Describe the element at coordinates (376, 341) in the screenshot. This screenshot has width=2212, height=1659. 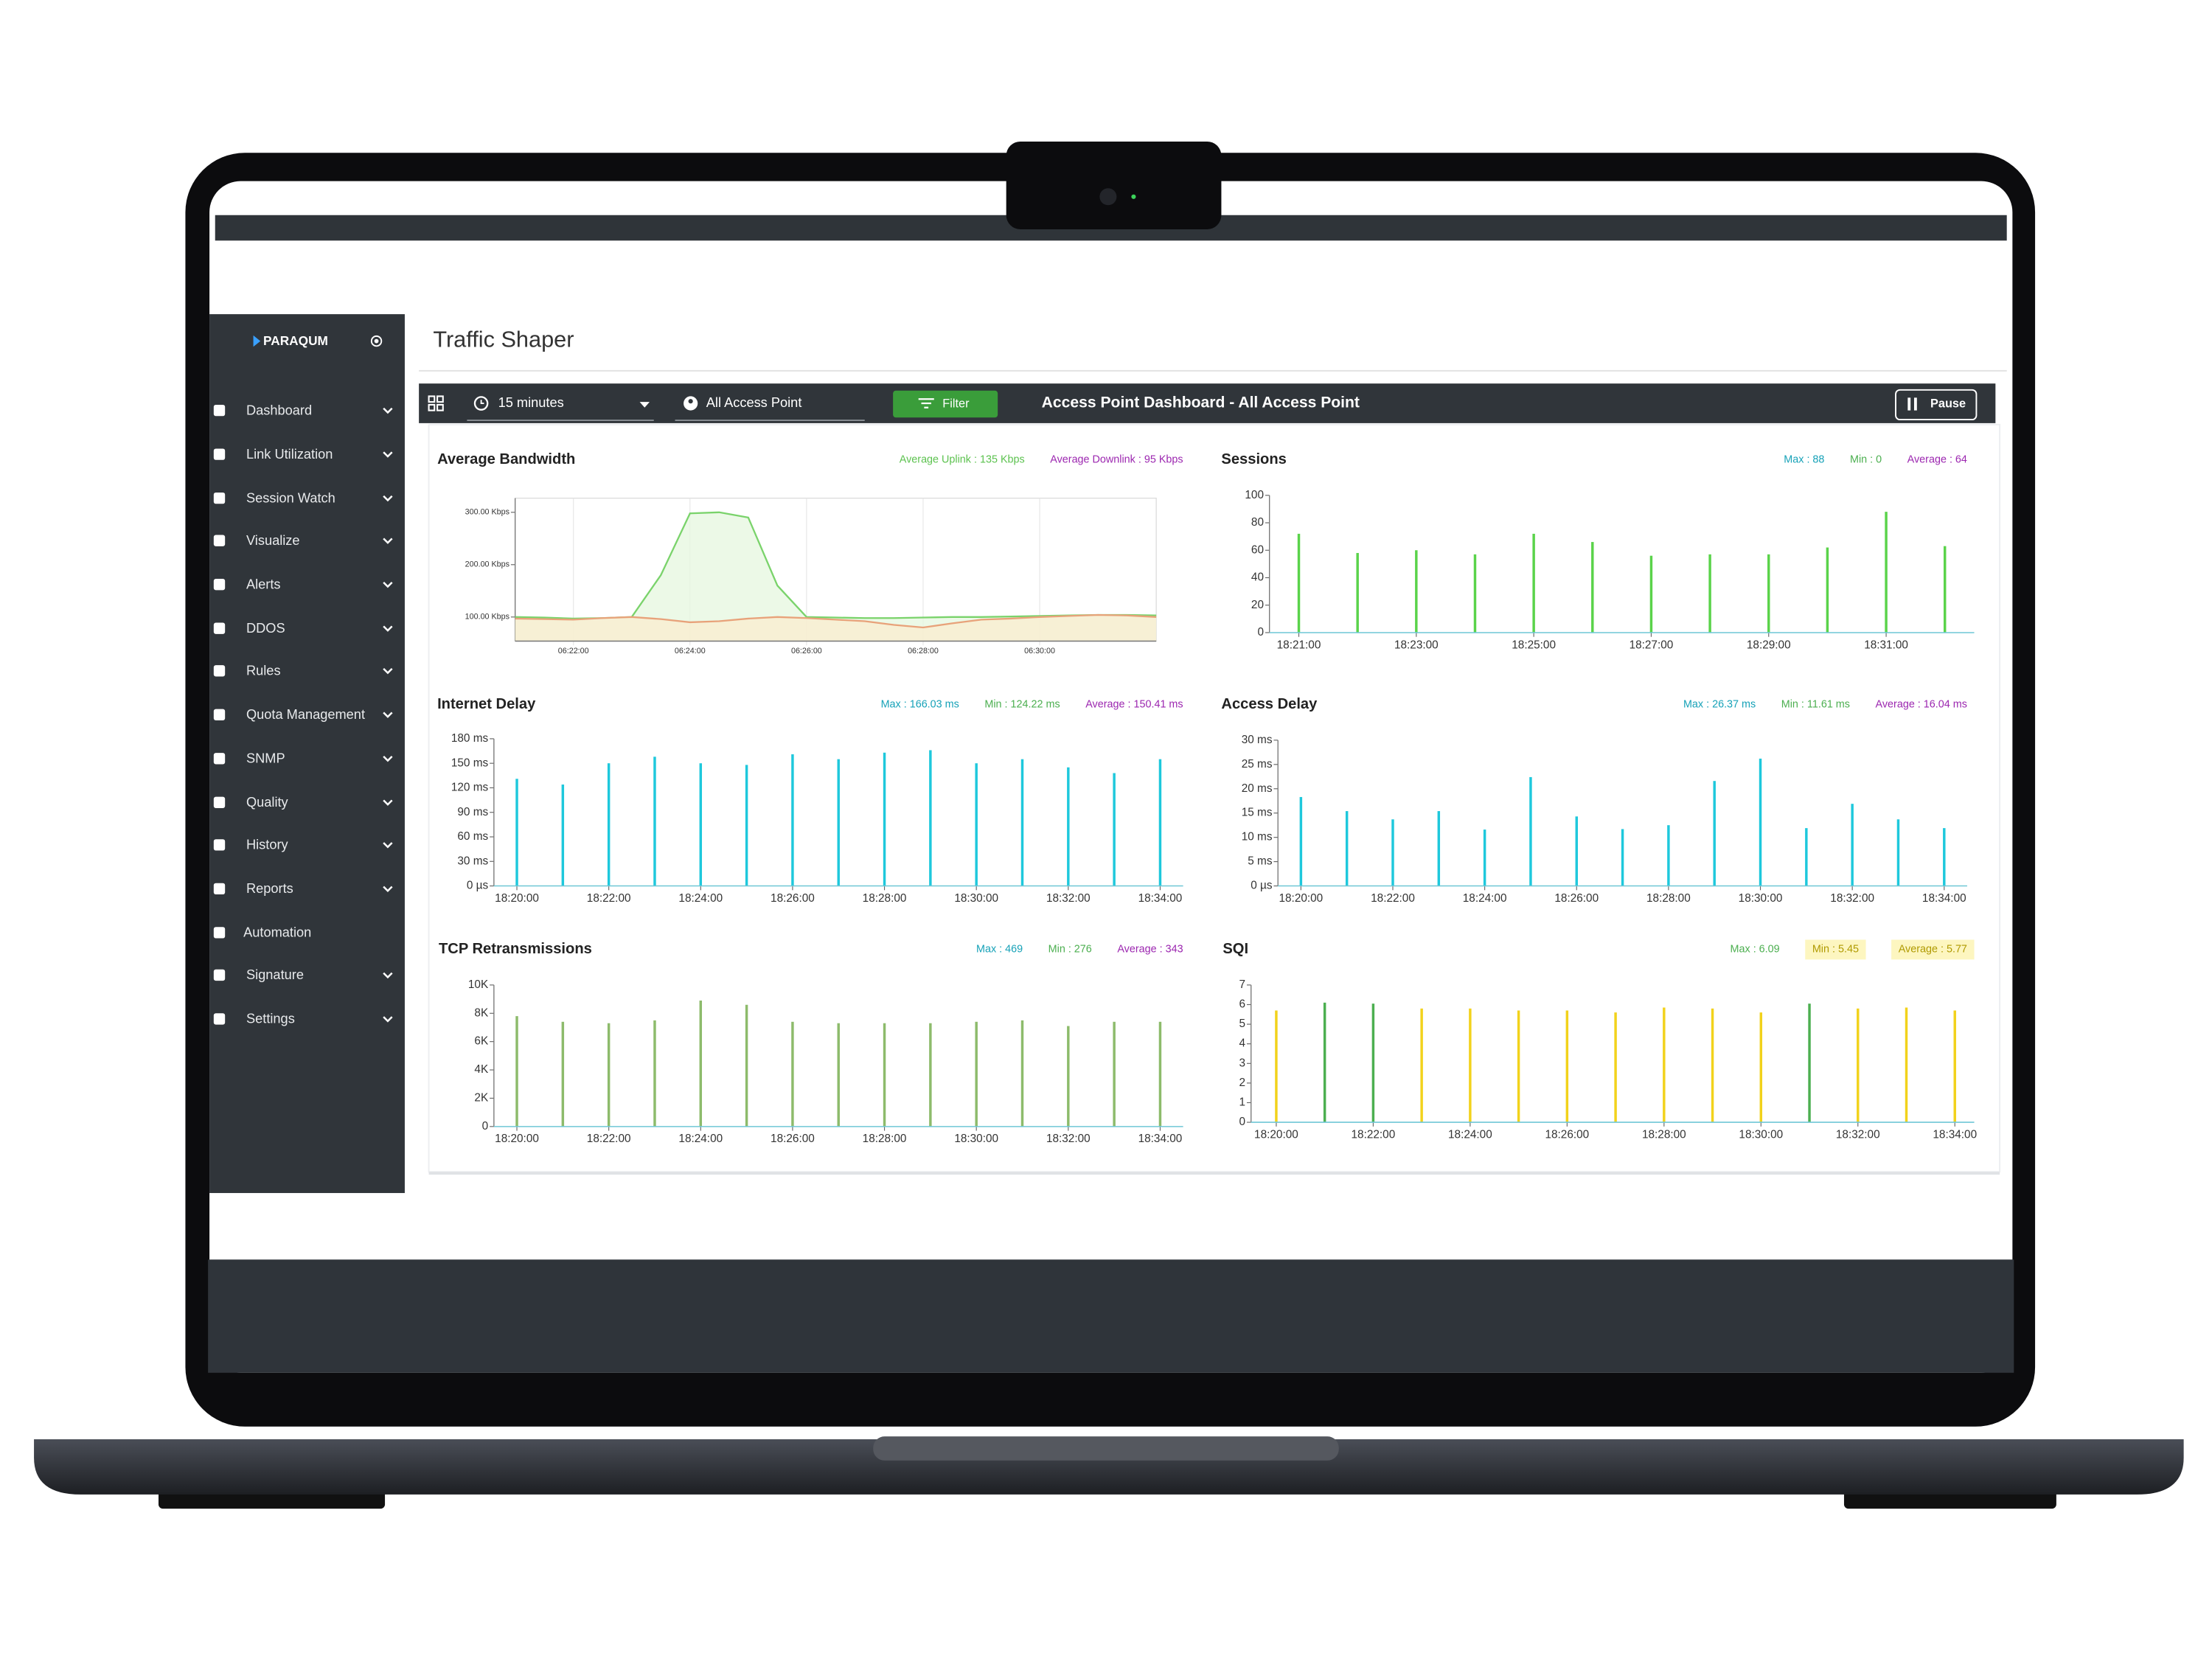
I see `logo-icon` at that location.